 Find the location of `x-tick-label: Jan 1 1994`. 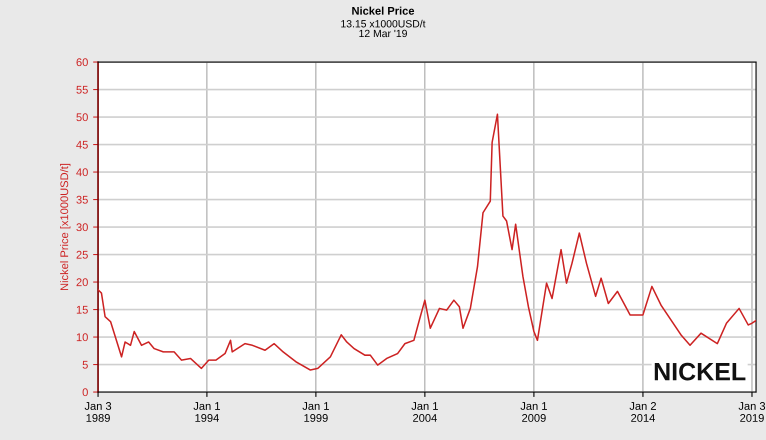

x-tick-label: Jan 1 1994 is located at coordinates (206, 412).